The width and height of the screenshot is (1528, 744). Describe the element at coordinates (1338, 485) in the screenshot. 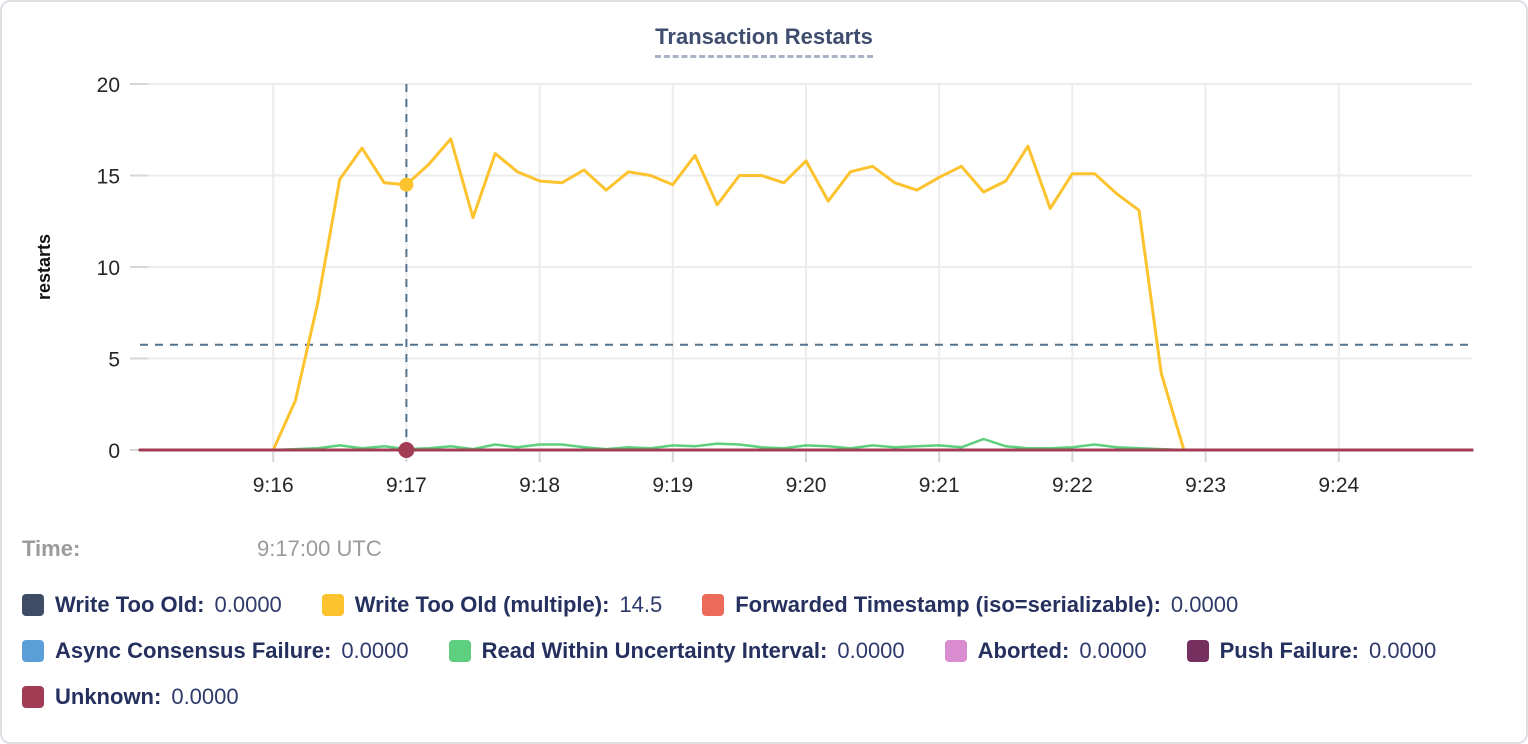

I see `x-tick-label: 9:24` at that location.